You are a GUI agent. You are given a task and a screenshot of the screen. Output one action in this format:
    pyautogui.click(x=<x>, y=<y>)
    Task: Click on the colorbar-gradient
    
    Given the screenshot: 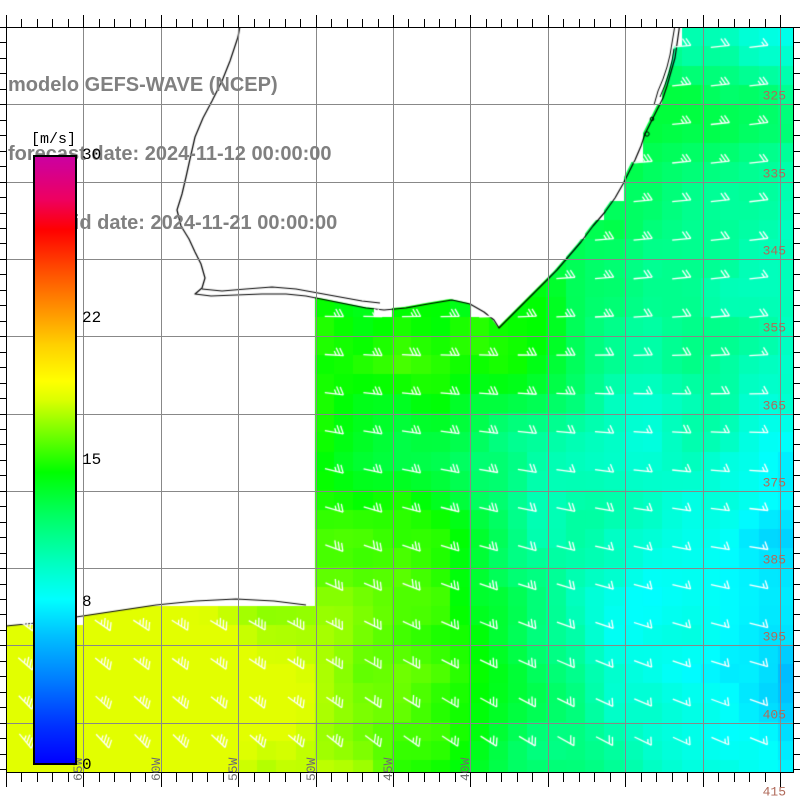 What is the action you would take?
    pyautogui.click(x=55, y=460)
    